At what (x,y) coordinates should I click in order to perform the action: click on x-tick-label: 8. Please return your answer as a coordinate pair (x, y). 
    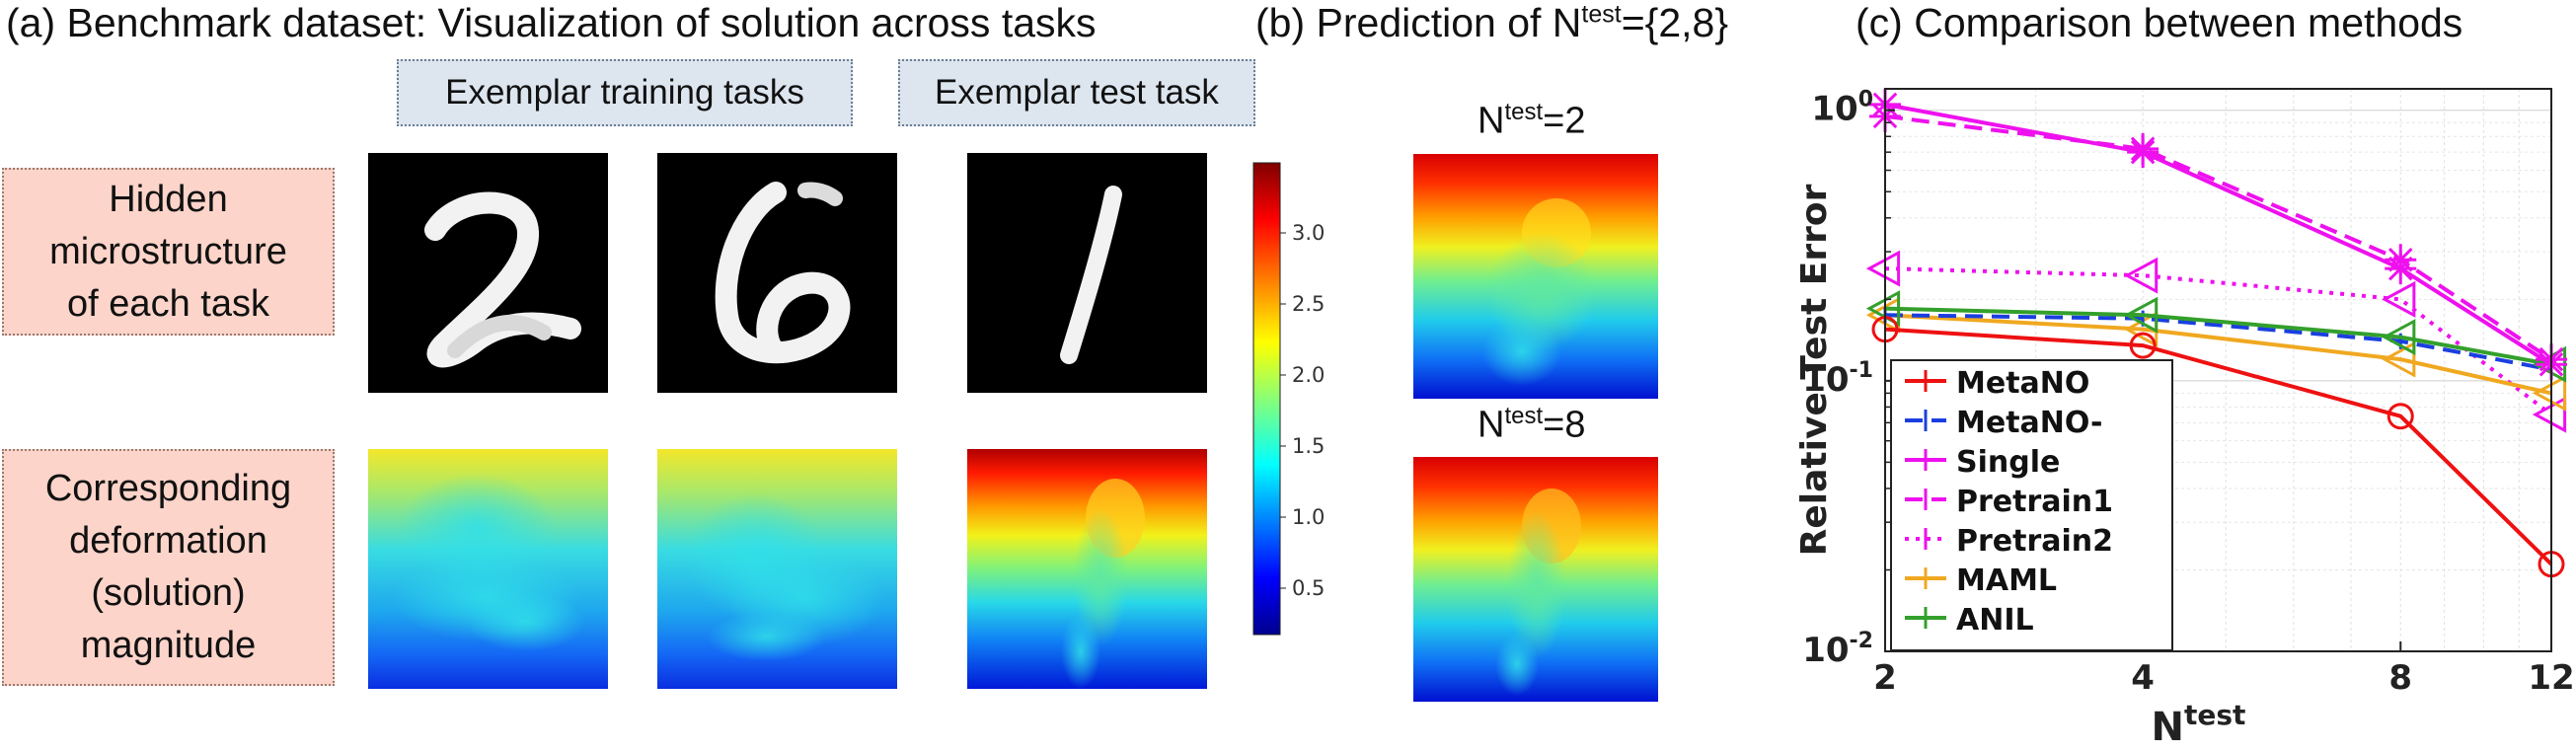
    Looking at the image, I should click on (2400, 678).